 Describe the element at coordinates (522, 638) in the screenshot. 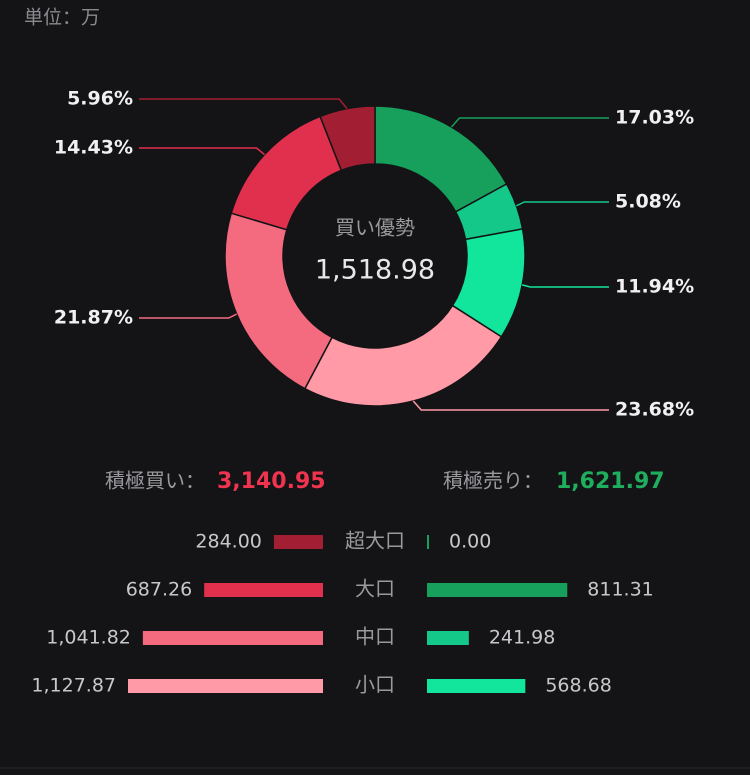

I see `sell-value: 241.98` at that location.